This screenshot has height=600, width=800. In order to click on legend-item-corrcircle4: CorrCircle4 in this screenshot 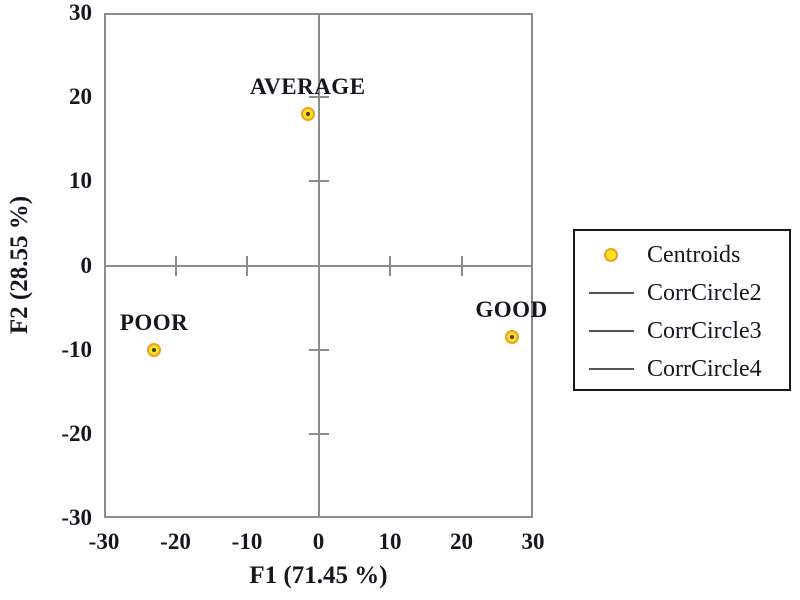, I will do `click(682, 369)`.